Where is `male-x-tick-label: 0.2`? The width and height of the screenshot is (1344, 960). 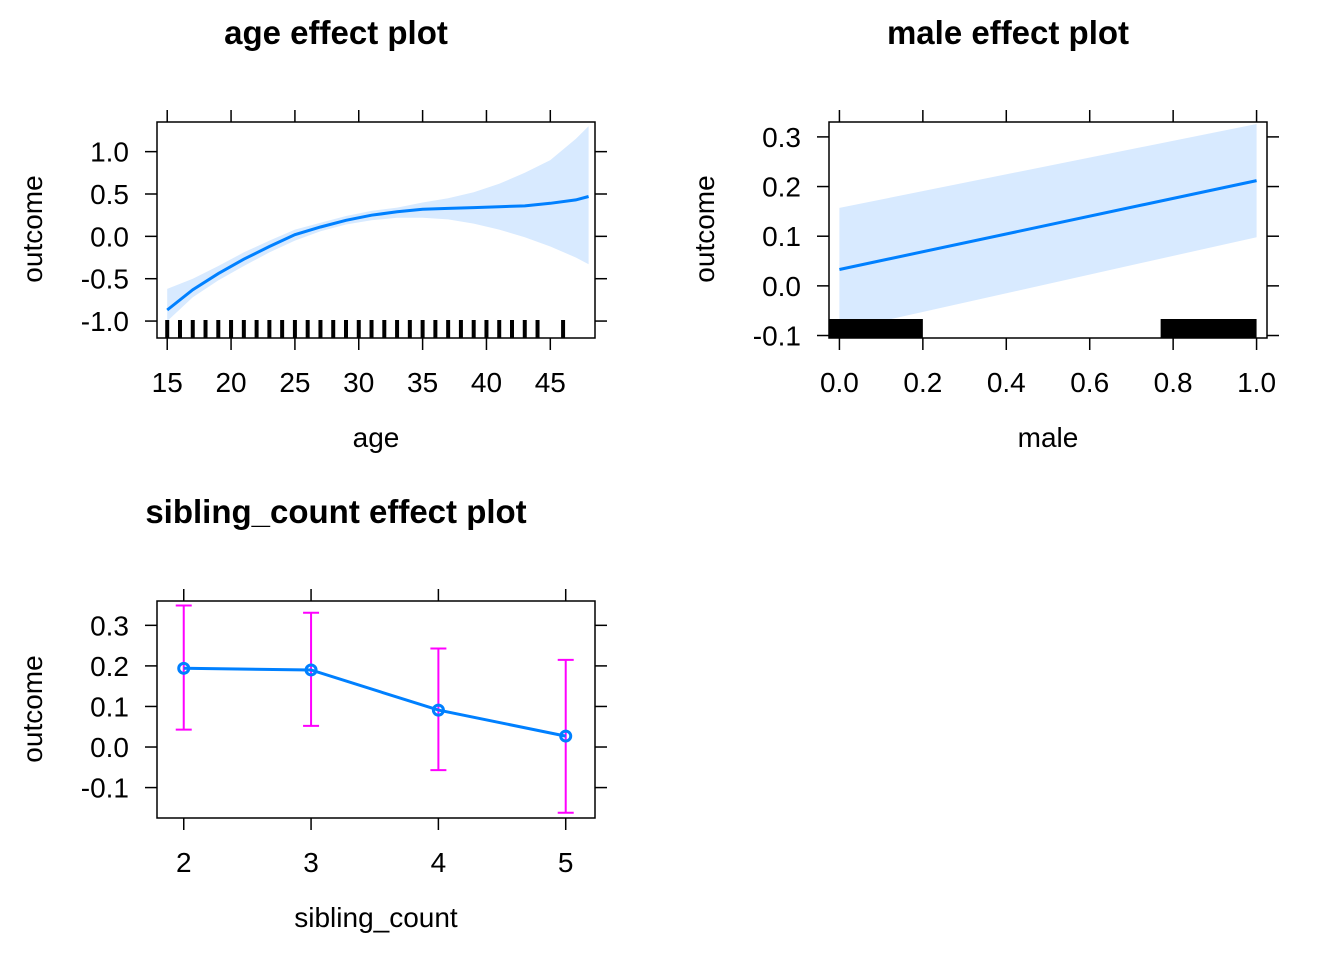
male-x-tick-label: 0.2 is located at coordinates (922, 382).